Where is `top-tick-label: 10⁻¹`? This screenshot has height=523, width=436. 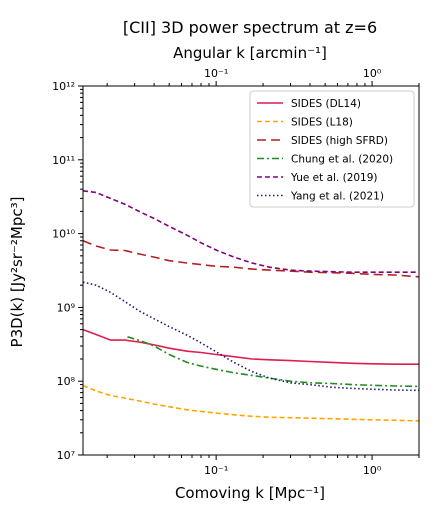
top-tick-label: 10⁻¹ is located at coordinates (216, 73).